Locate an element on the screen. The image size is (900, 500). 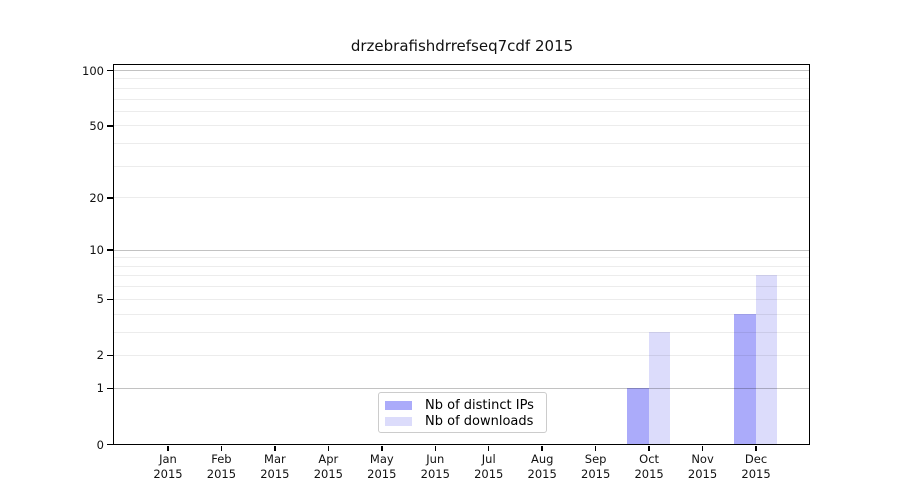
x-tick-label: Feb 2015 is located at coordinates (221, 467).